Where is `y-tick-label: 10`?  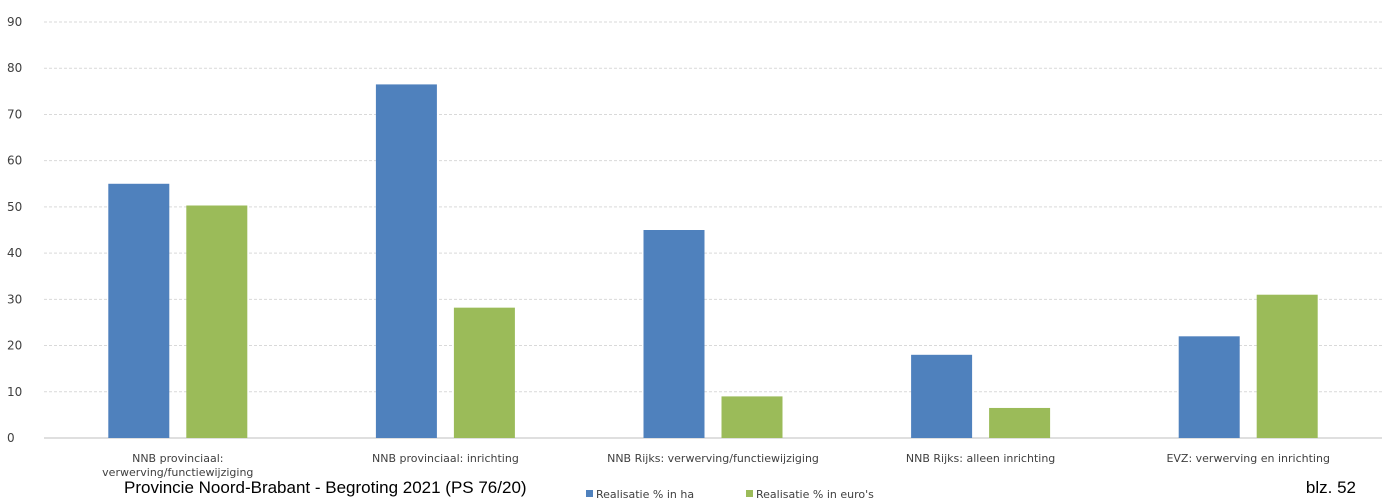 y-tick-label: 10 is located at coordinates (14, 392).